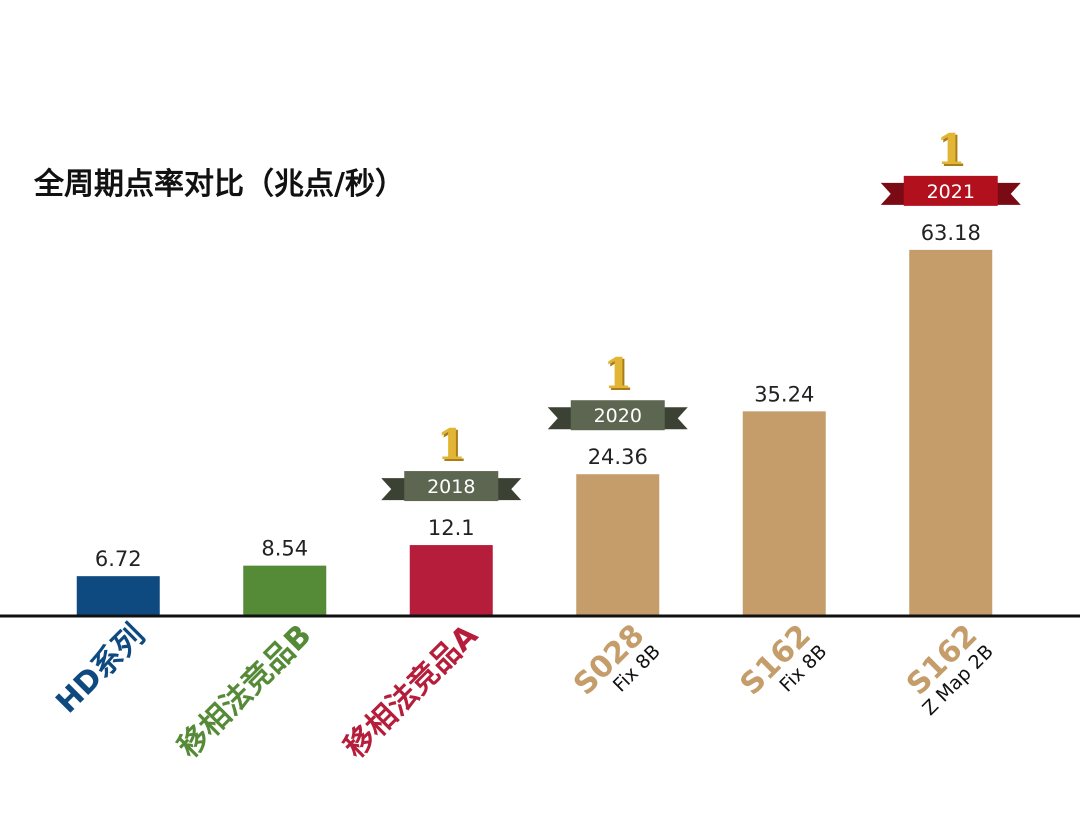 The image size is (1080, 823). What do you see at coordinates (118, 559) in the screenshot?
I see `data-label: 6.72` at bounding box center [118, 559].